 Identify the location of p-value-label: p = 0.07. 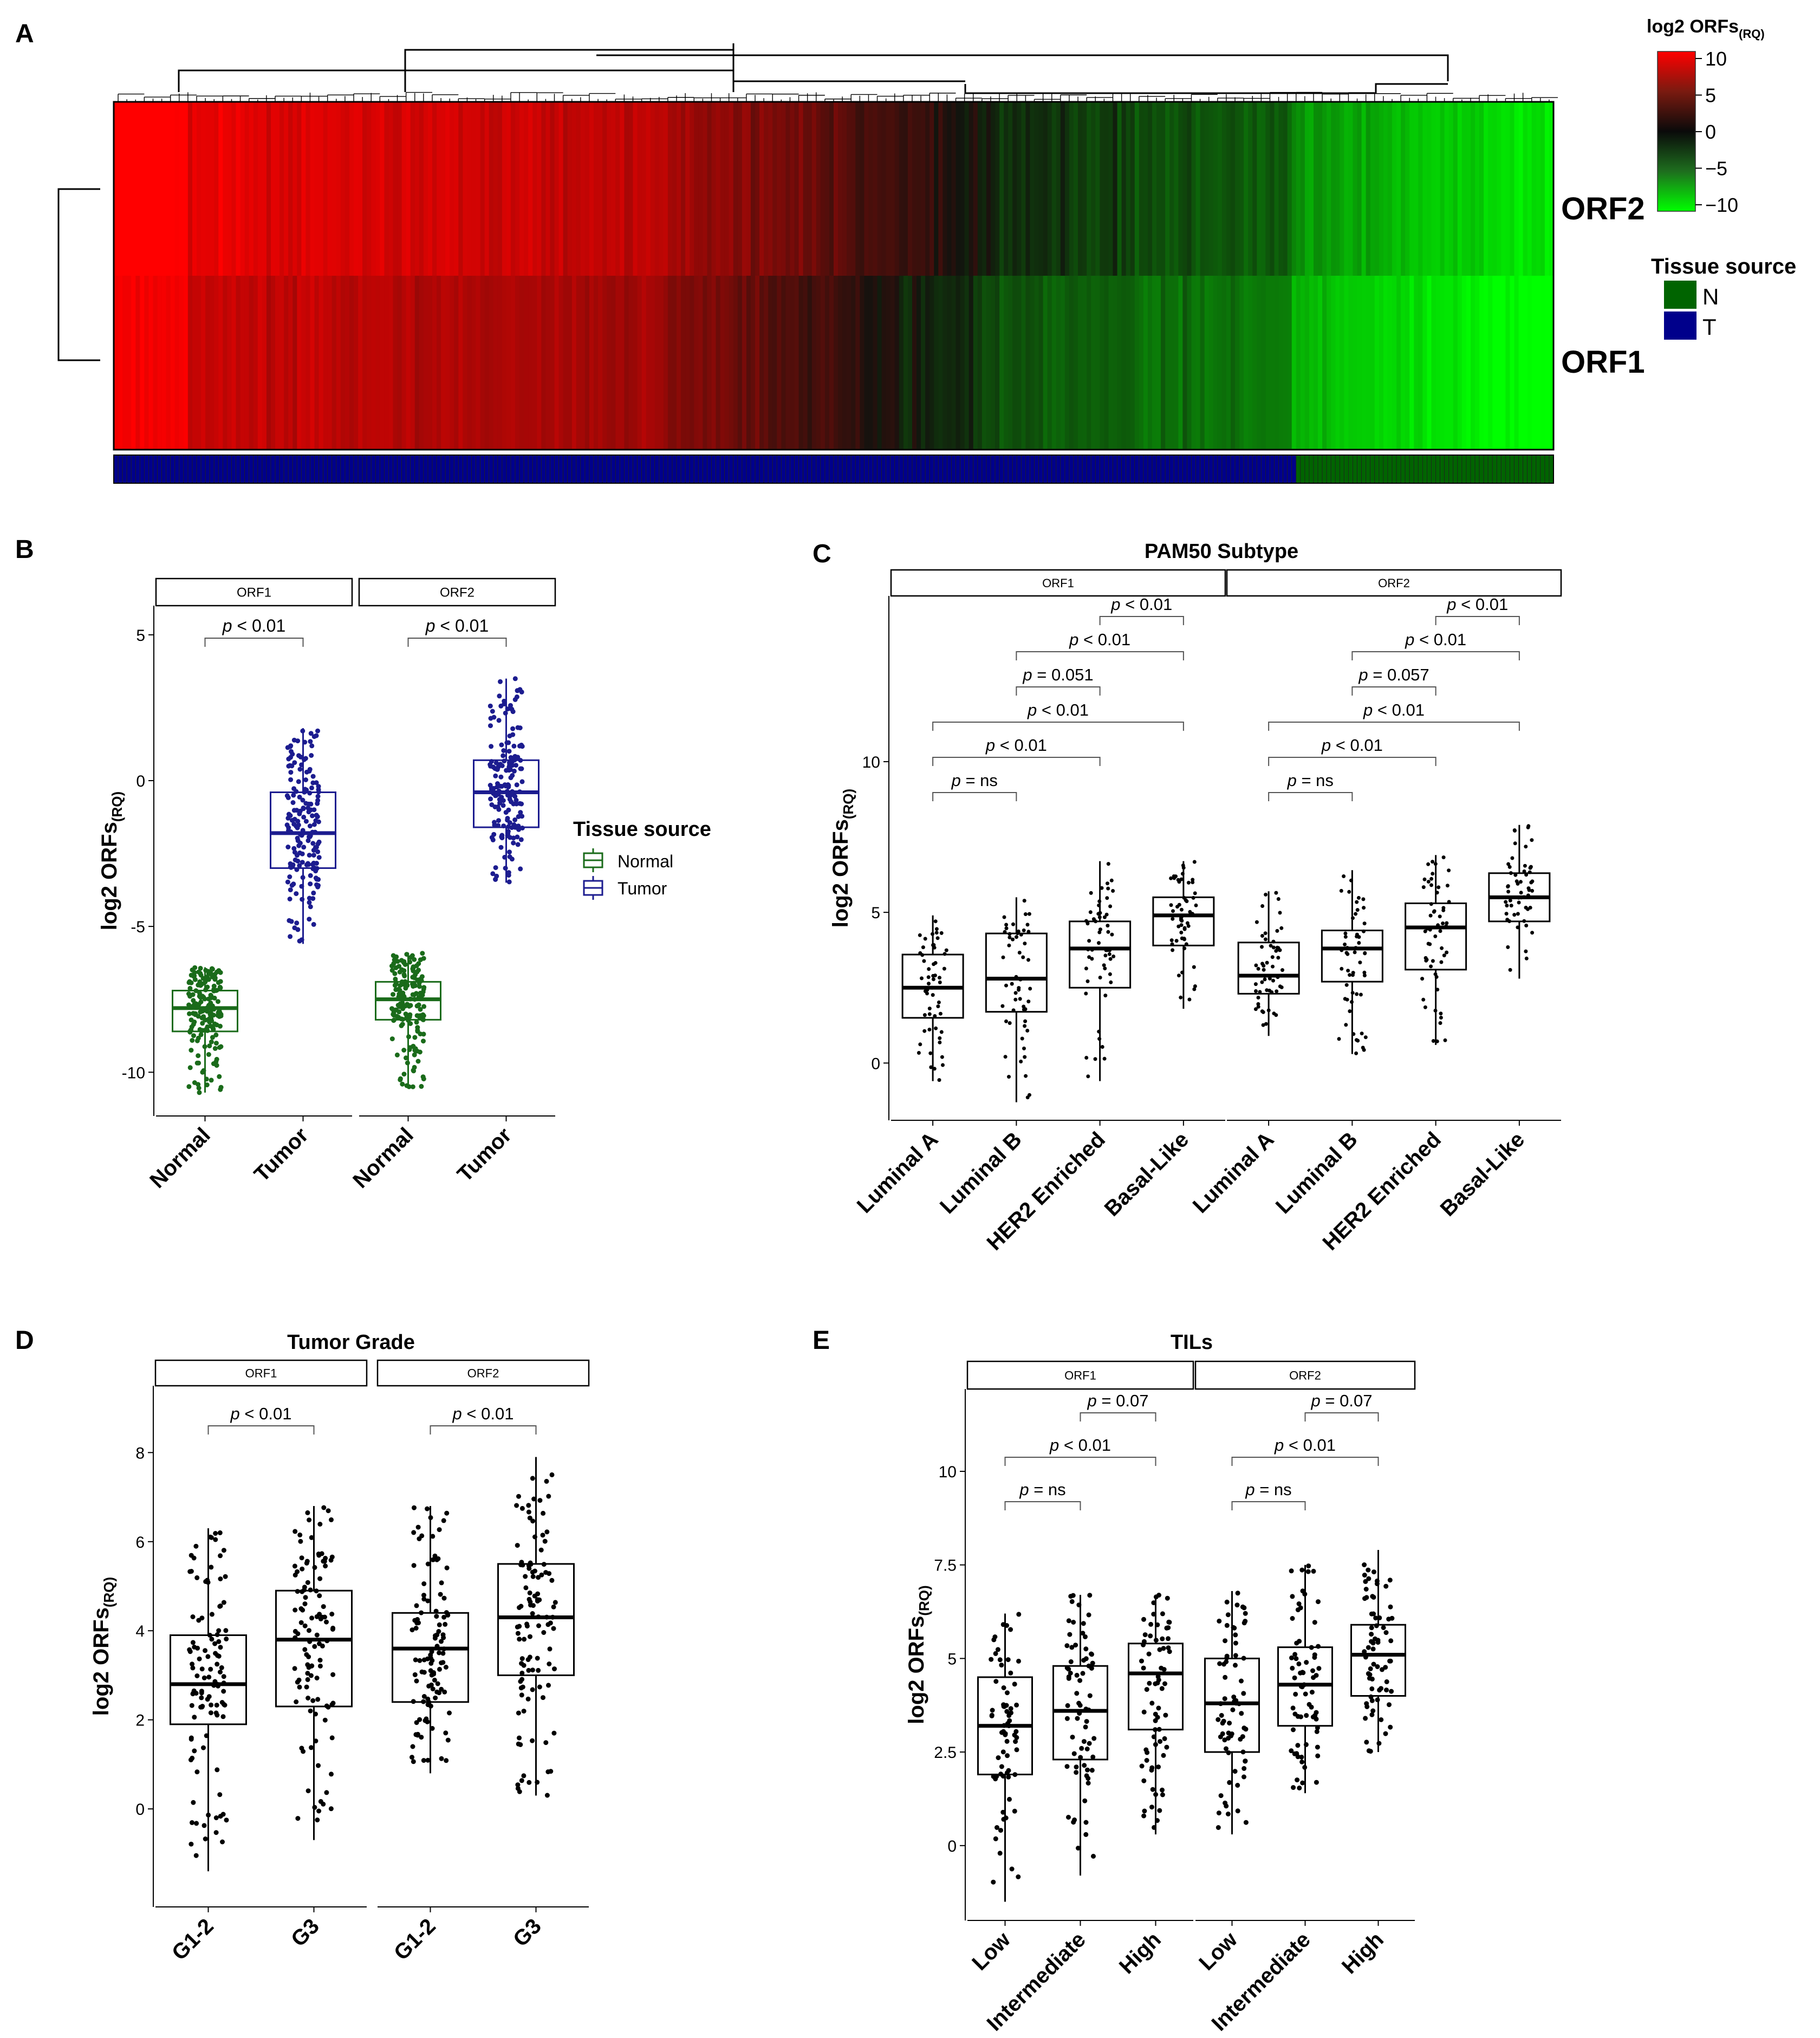
(1342, 1400).